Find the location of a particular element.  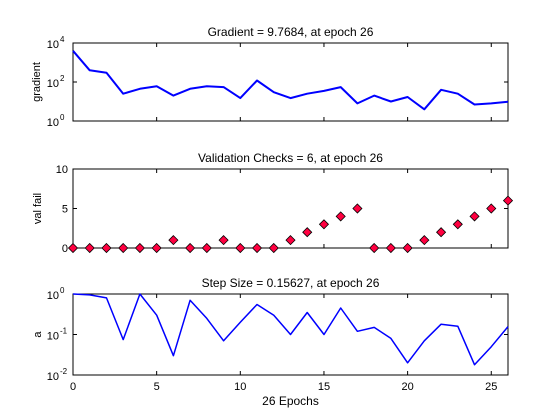

x-tick-label: 0 is located at coordinates (73, 387).